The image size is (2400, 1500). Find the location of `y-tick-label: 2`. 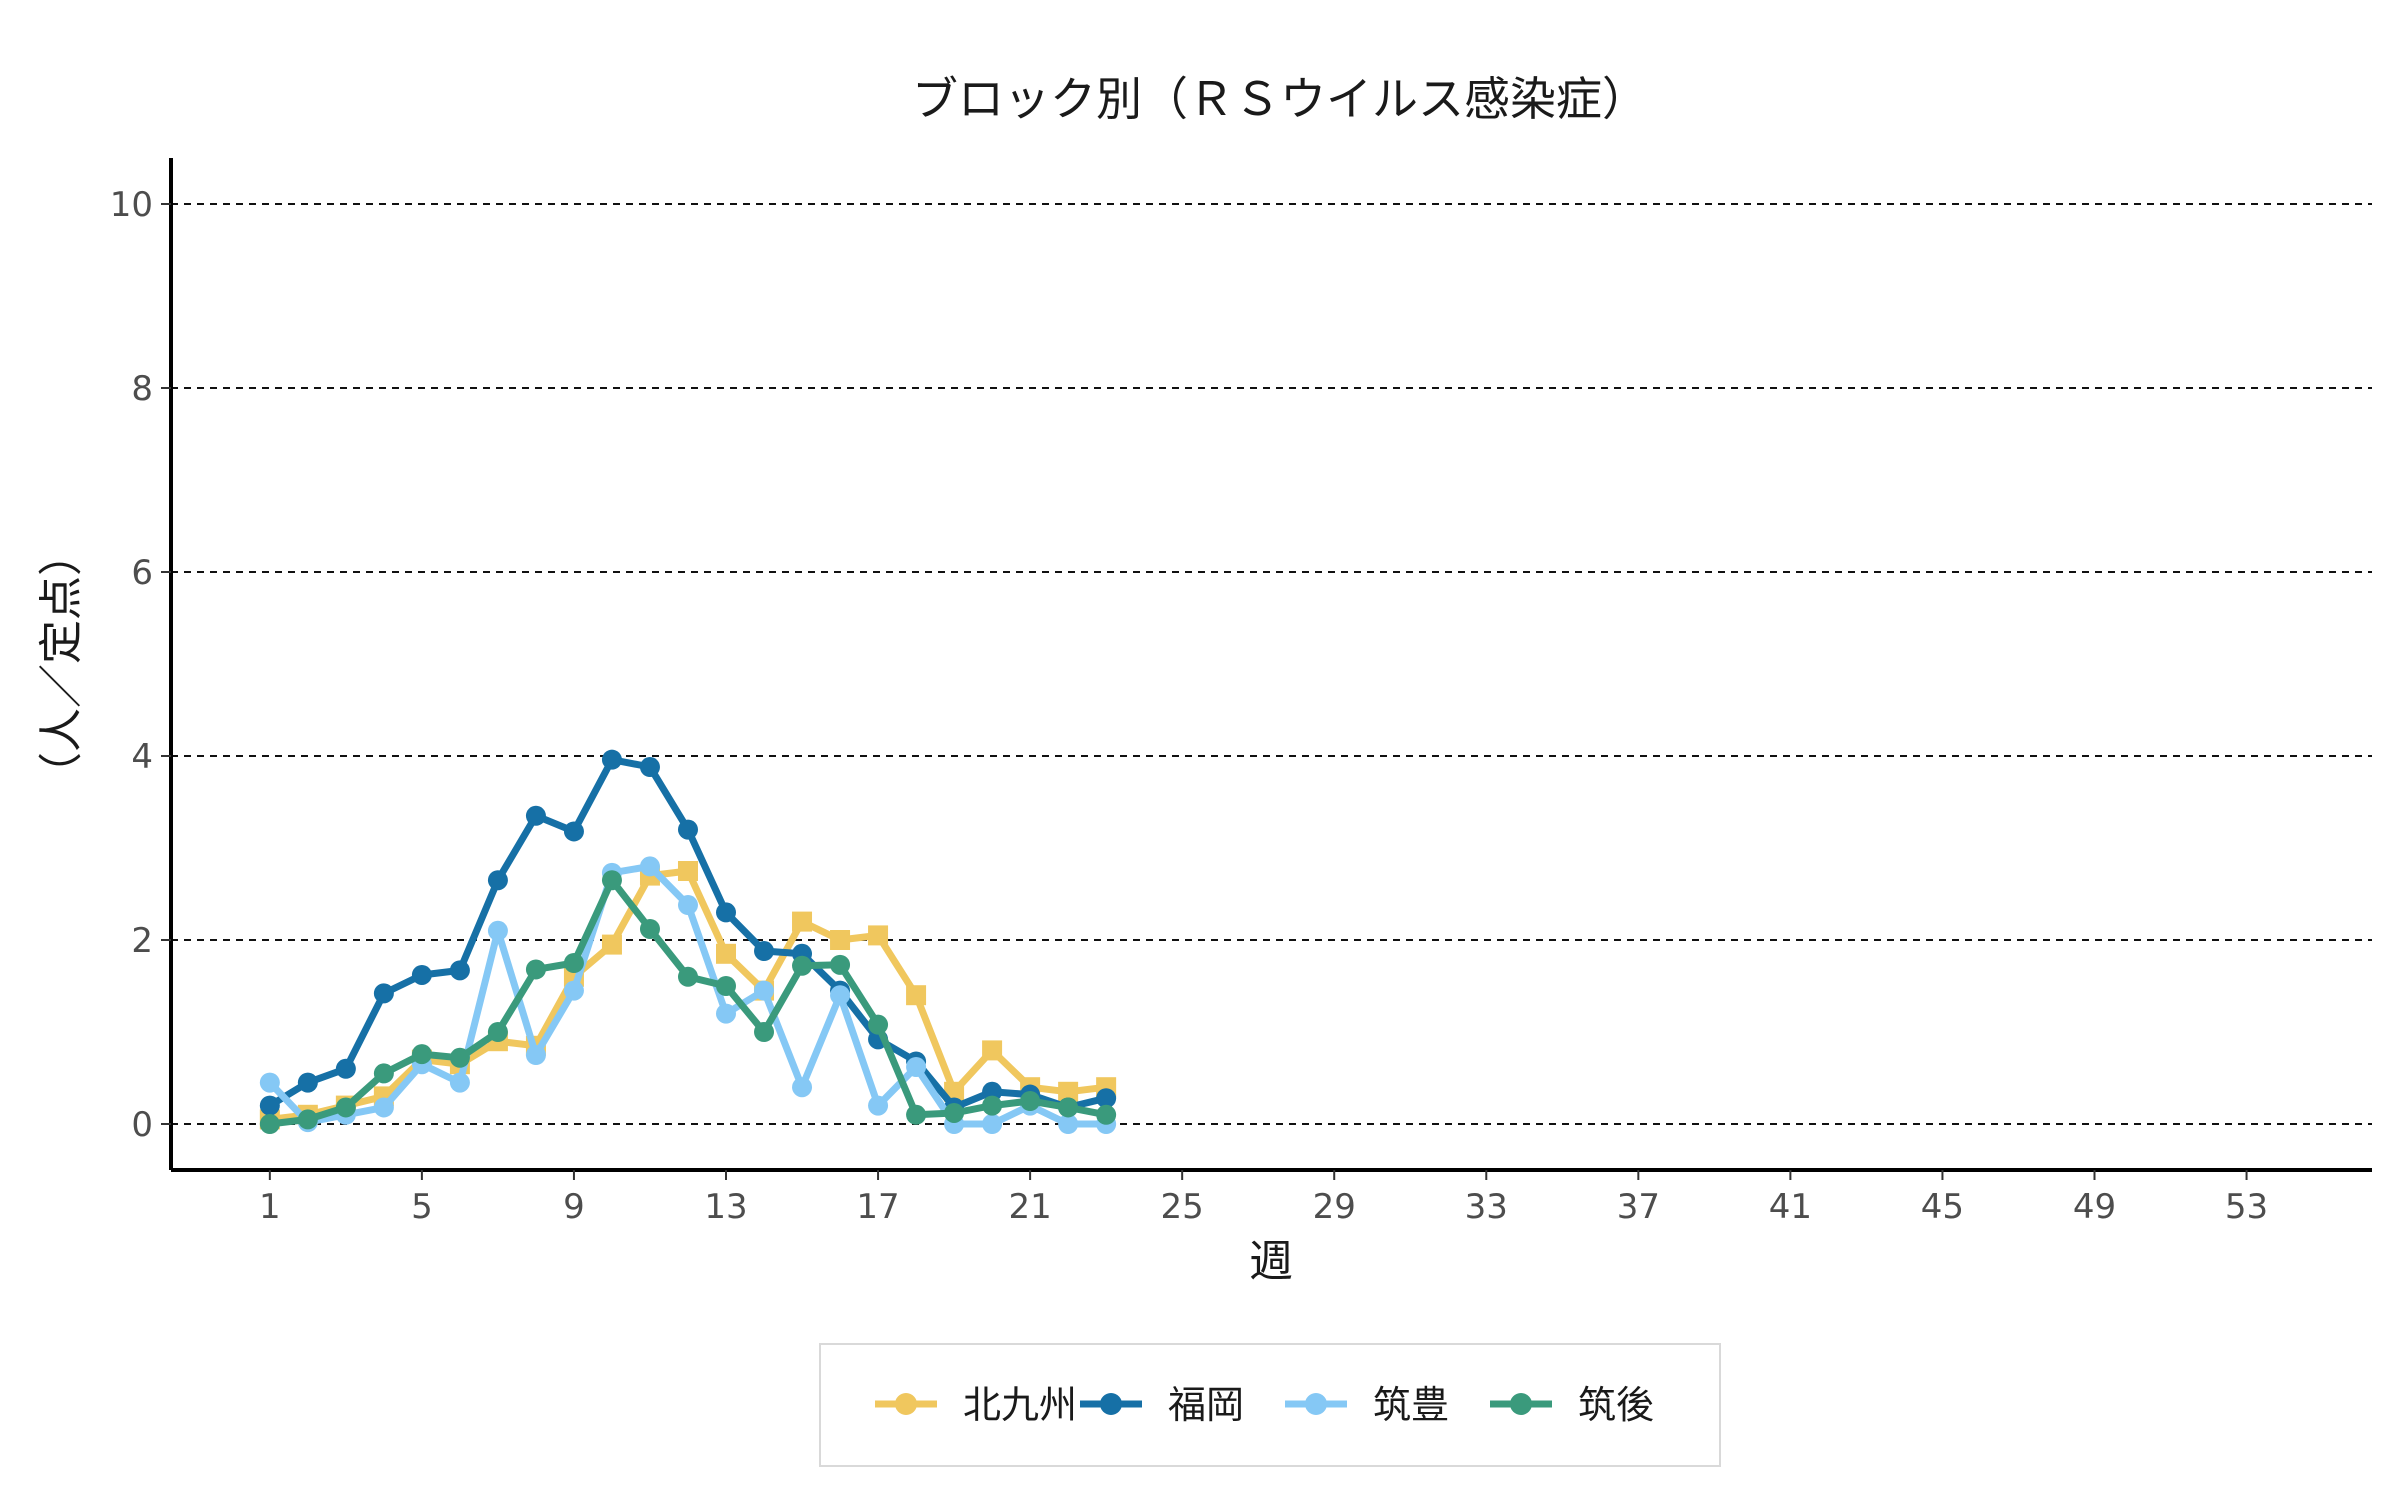

y-tick-label: 2 is located at coordinates (142, 941).